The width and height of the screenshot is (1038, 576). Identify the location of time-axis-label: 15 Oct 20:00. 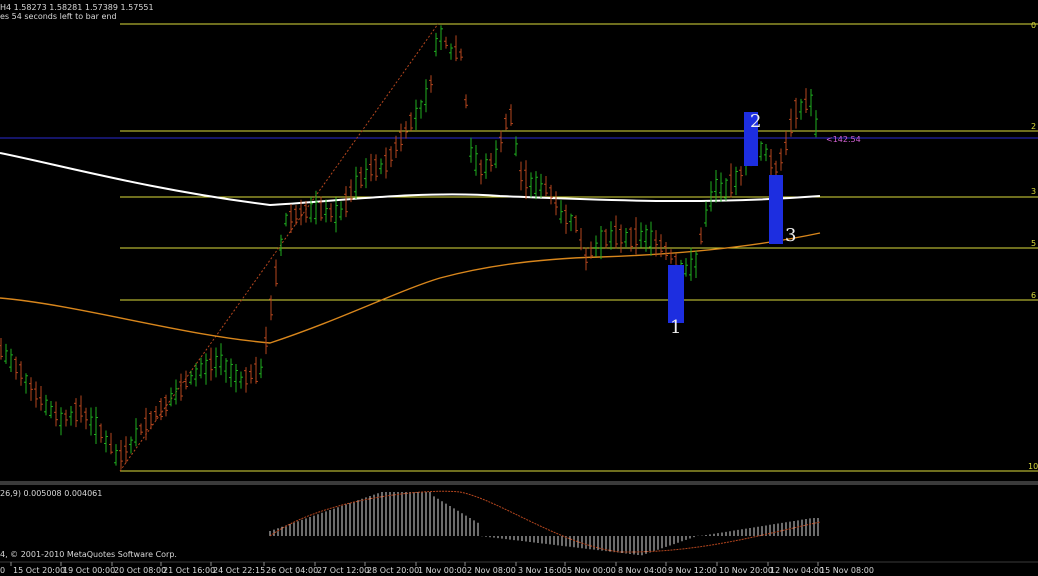
(39, 570).